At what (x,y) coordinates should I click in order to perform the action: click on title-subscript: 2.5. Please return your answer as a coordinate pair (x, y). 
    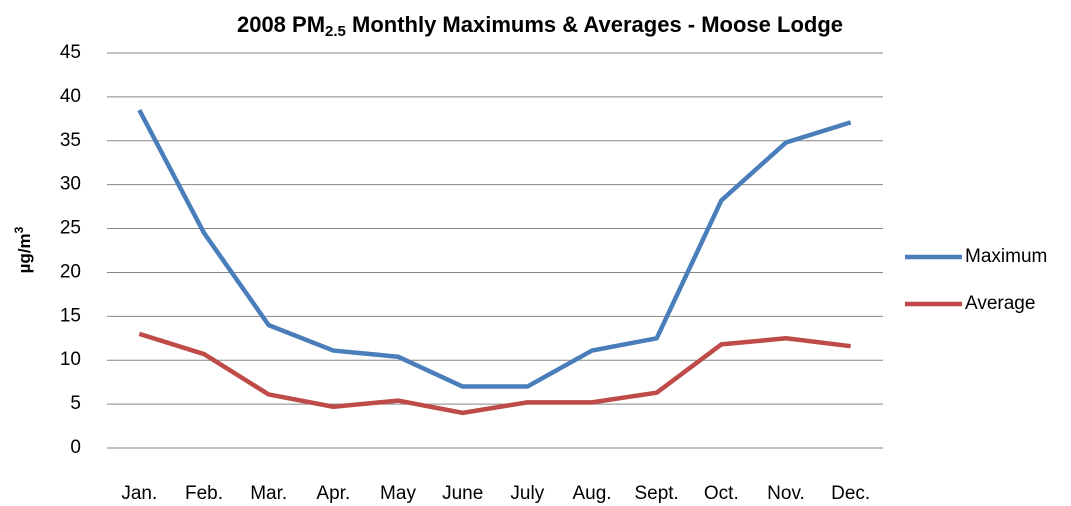
    Looking at the image, I should click on (335, 31).